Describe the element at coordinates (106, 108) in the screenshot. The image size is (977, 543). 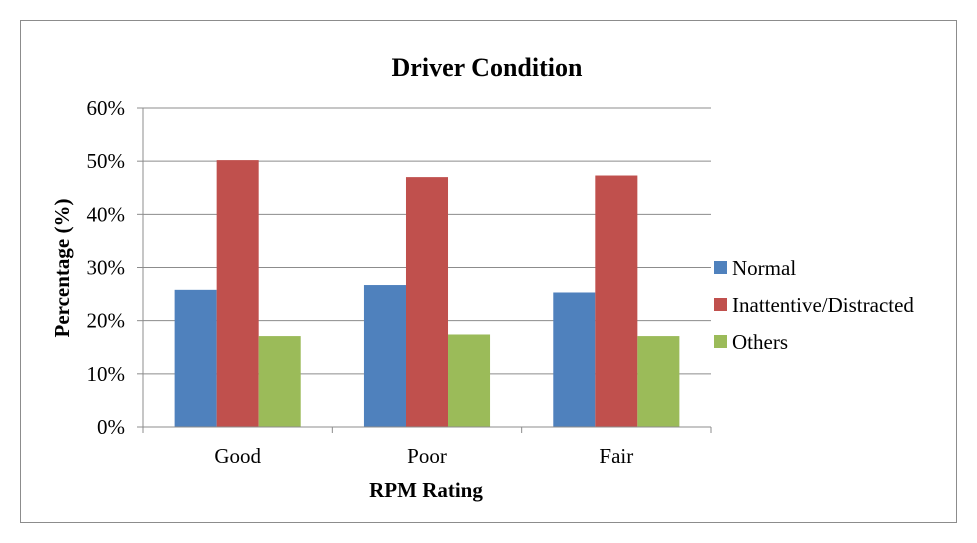
I see `y-tick-label: 60%` at that location.